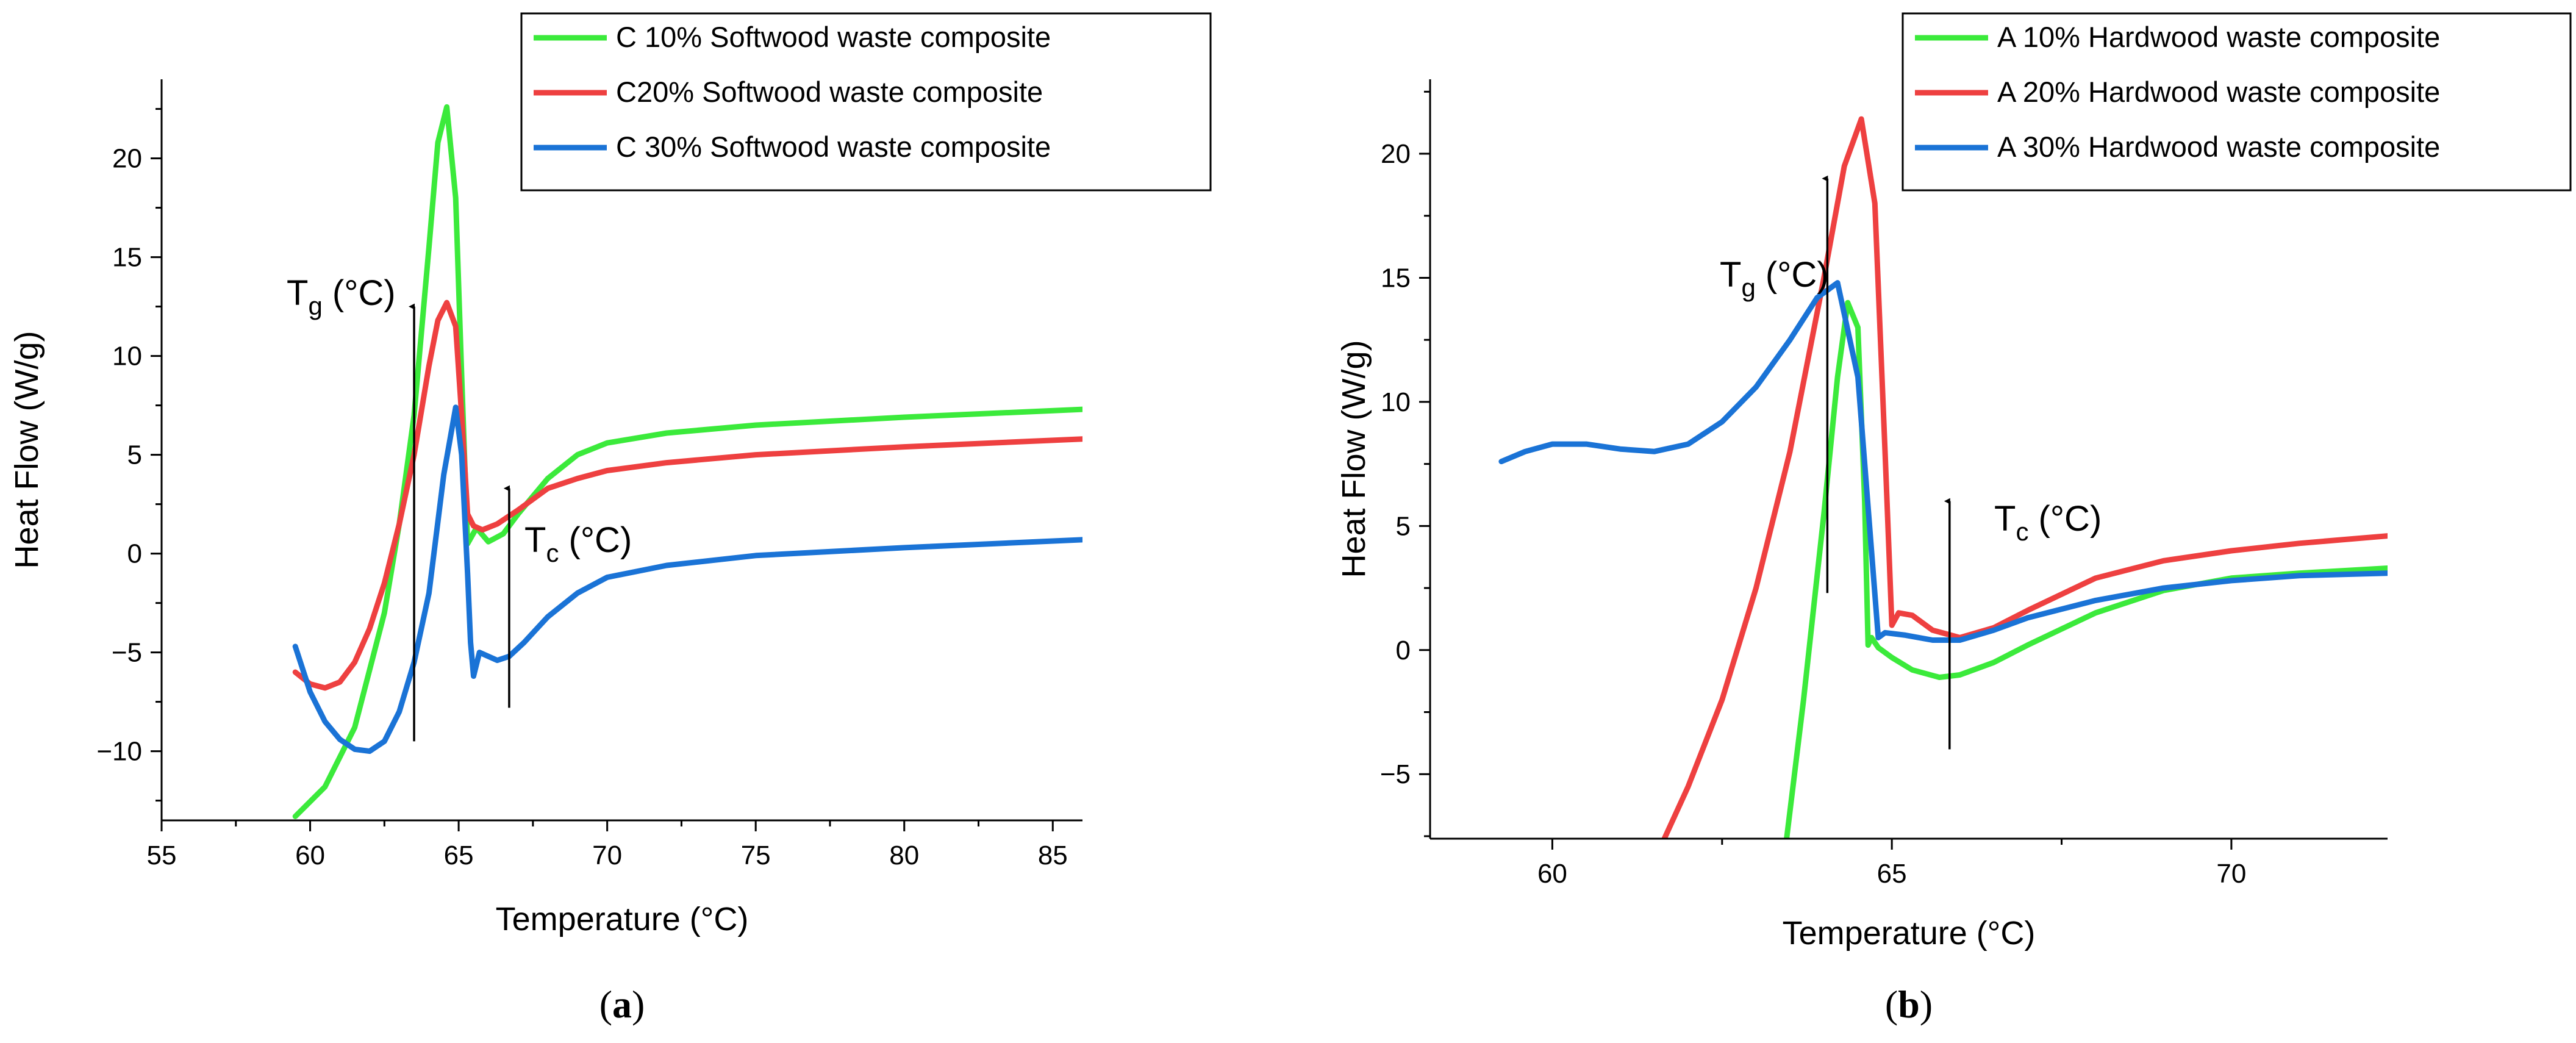 This screenshot has width=2576, height=1043. What do you see at coordinates (756, 855) in the screenshot?
I see `x-tick-label: 75` at bounding box center [756, 855].